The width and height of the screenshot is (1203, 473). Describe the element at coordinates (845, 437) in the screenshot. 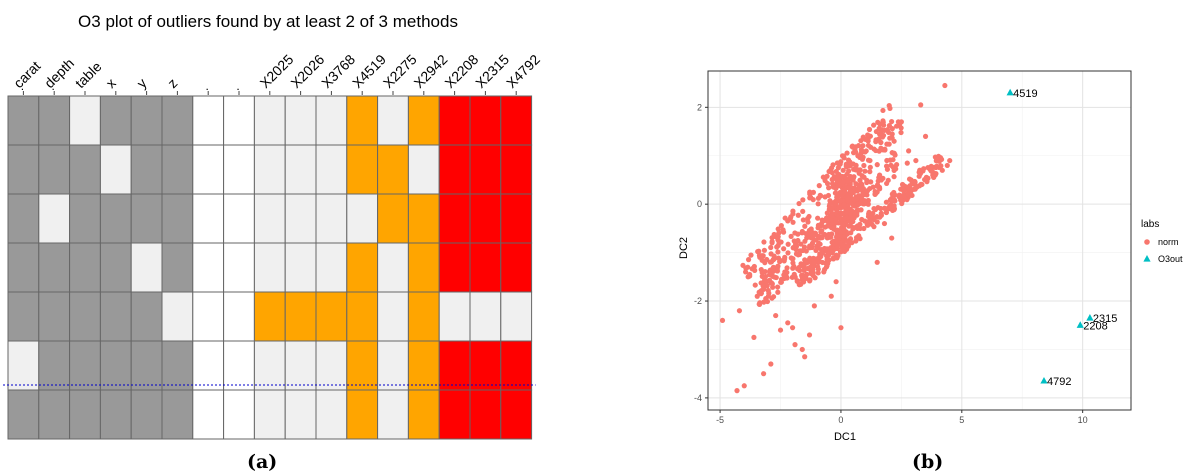

I see `x-axis-label: DC1` at that location.